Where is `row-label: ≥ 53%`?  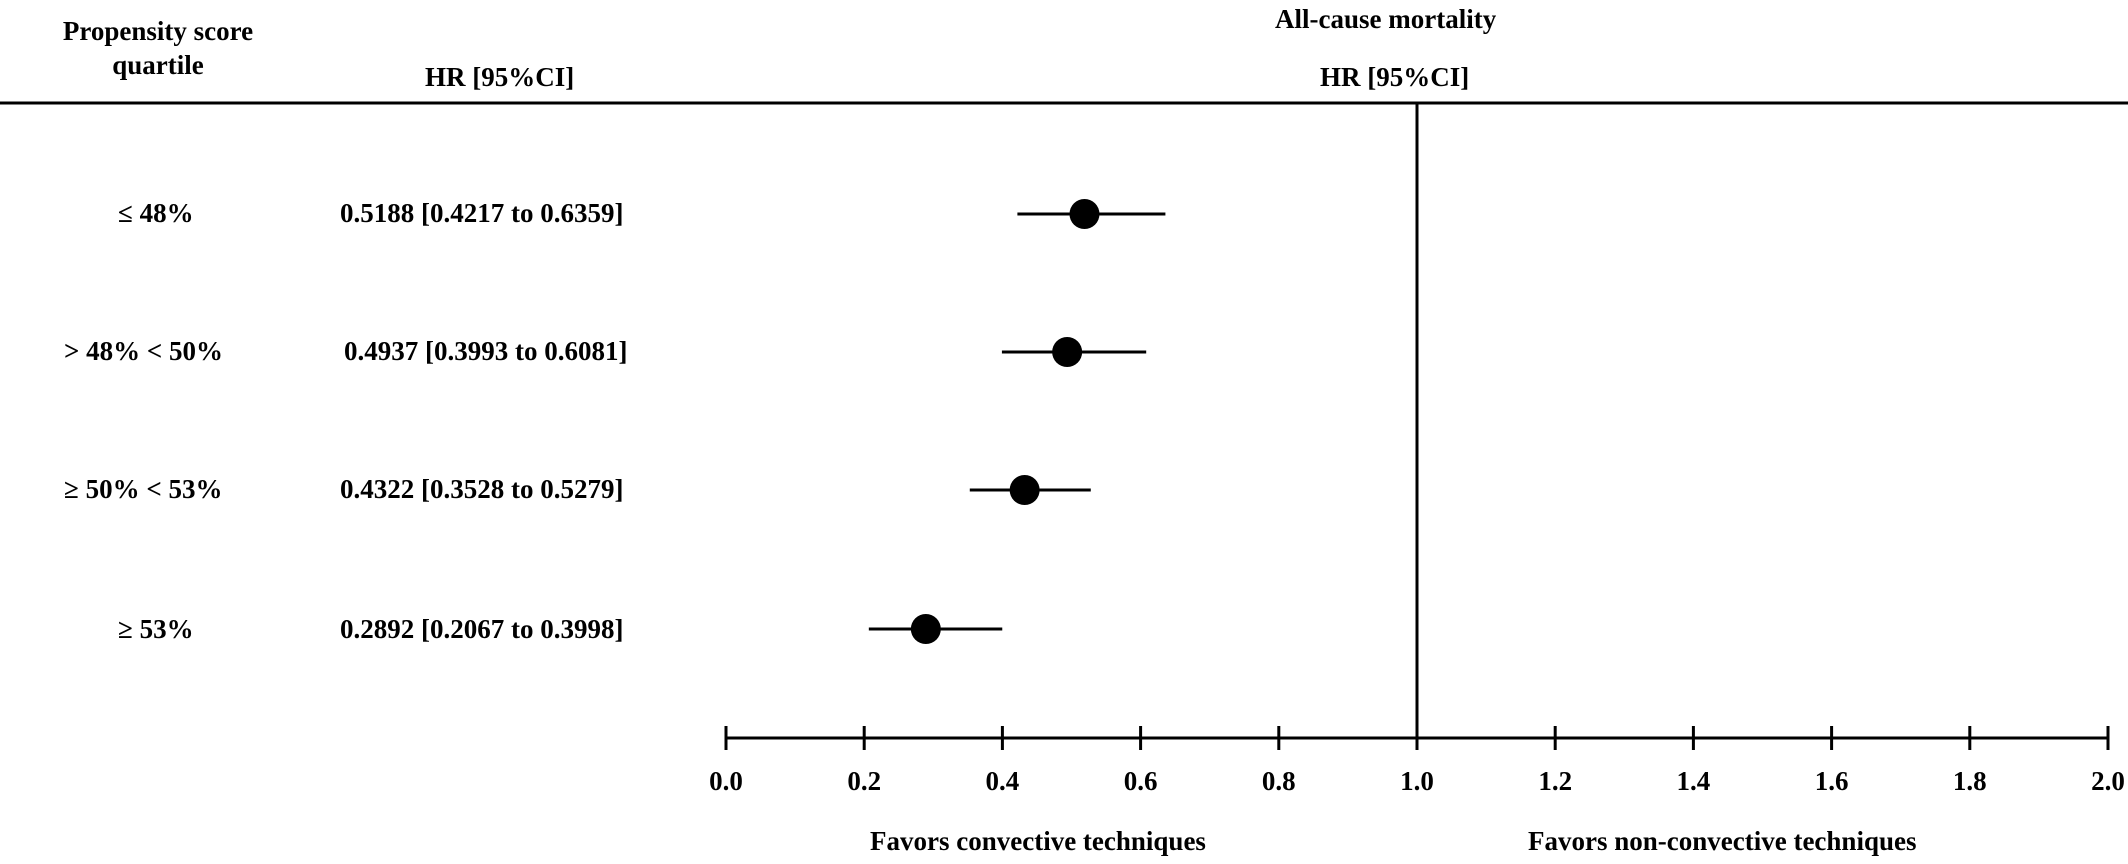
row-label: ≥ 53% is located at coordinates (156, 629).